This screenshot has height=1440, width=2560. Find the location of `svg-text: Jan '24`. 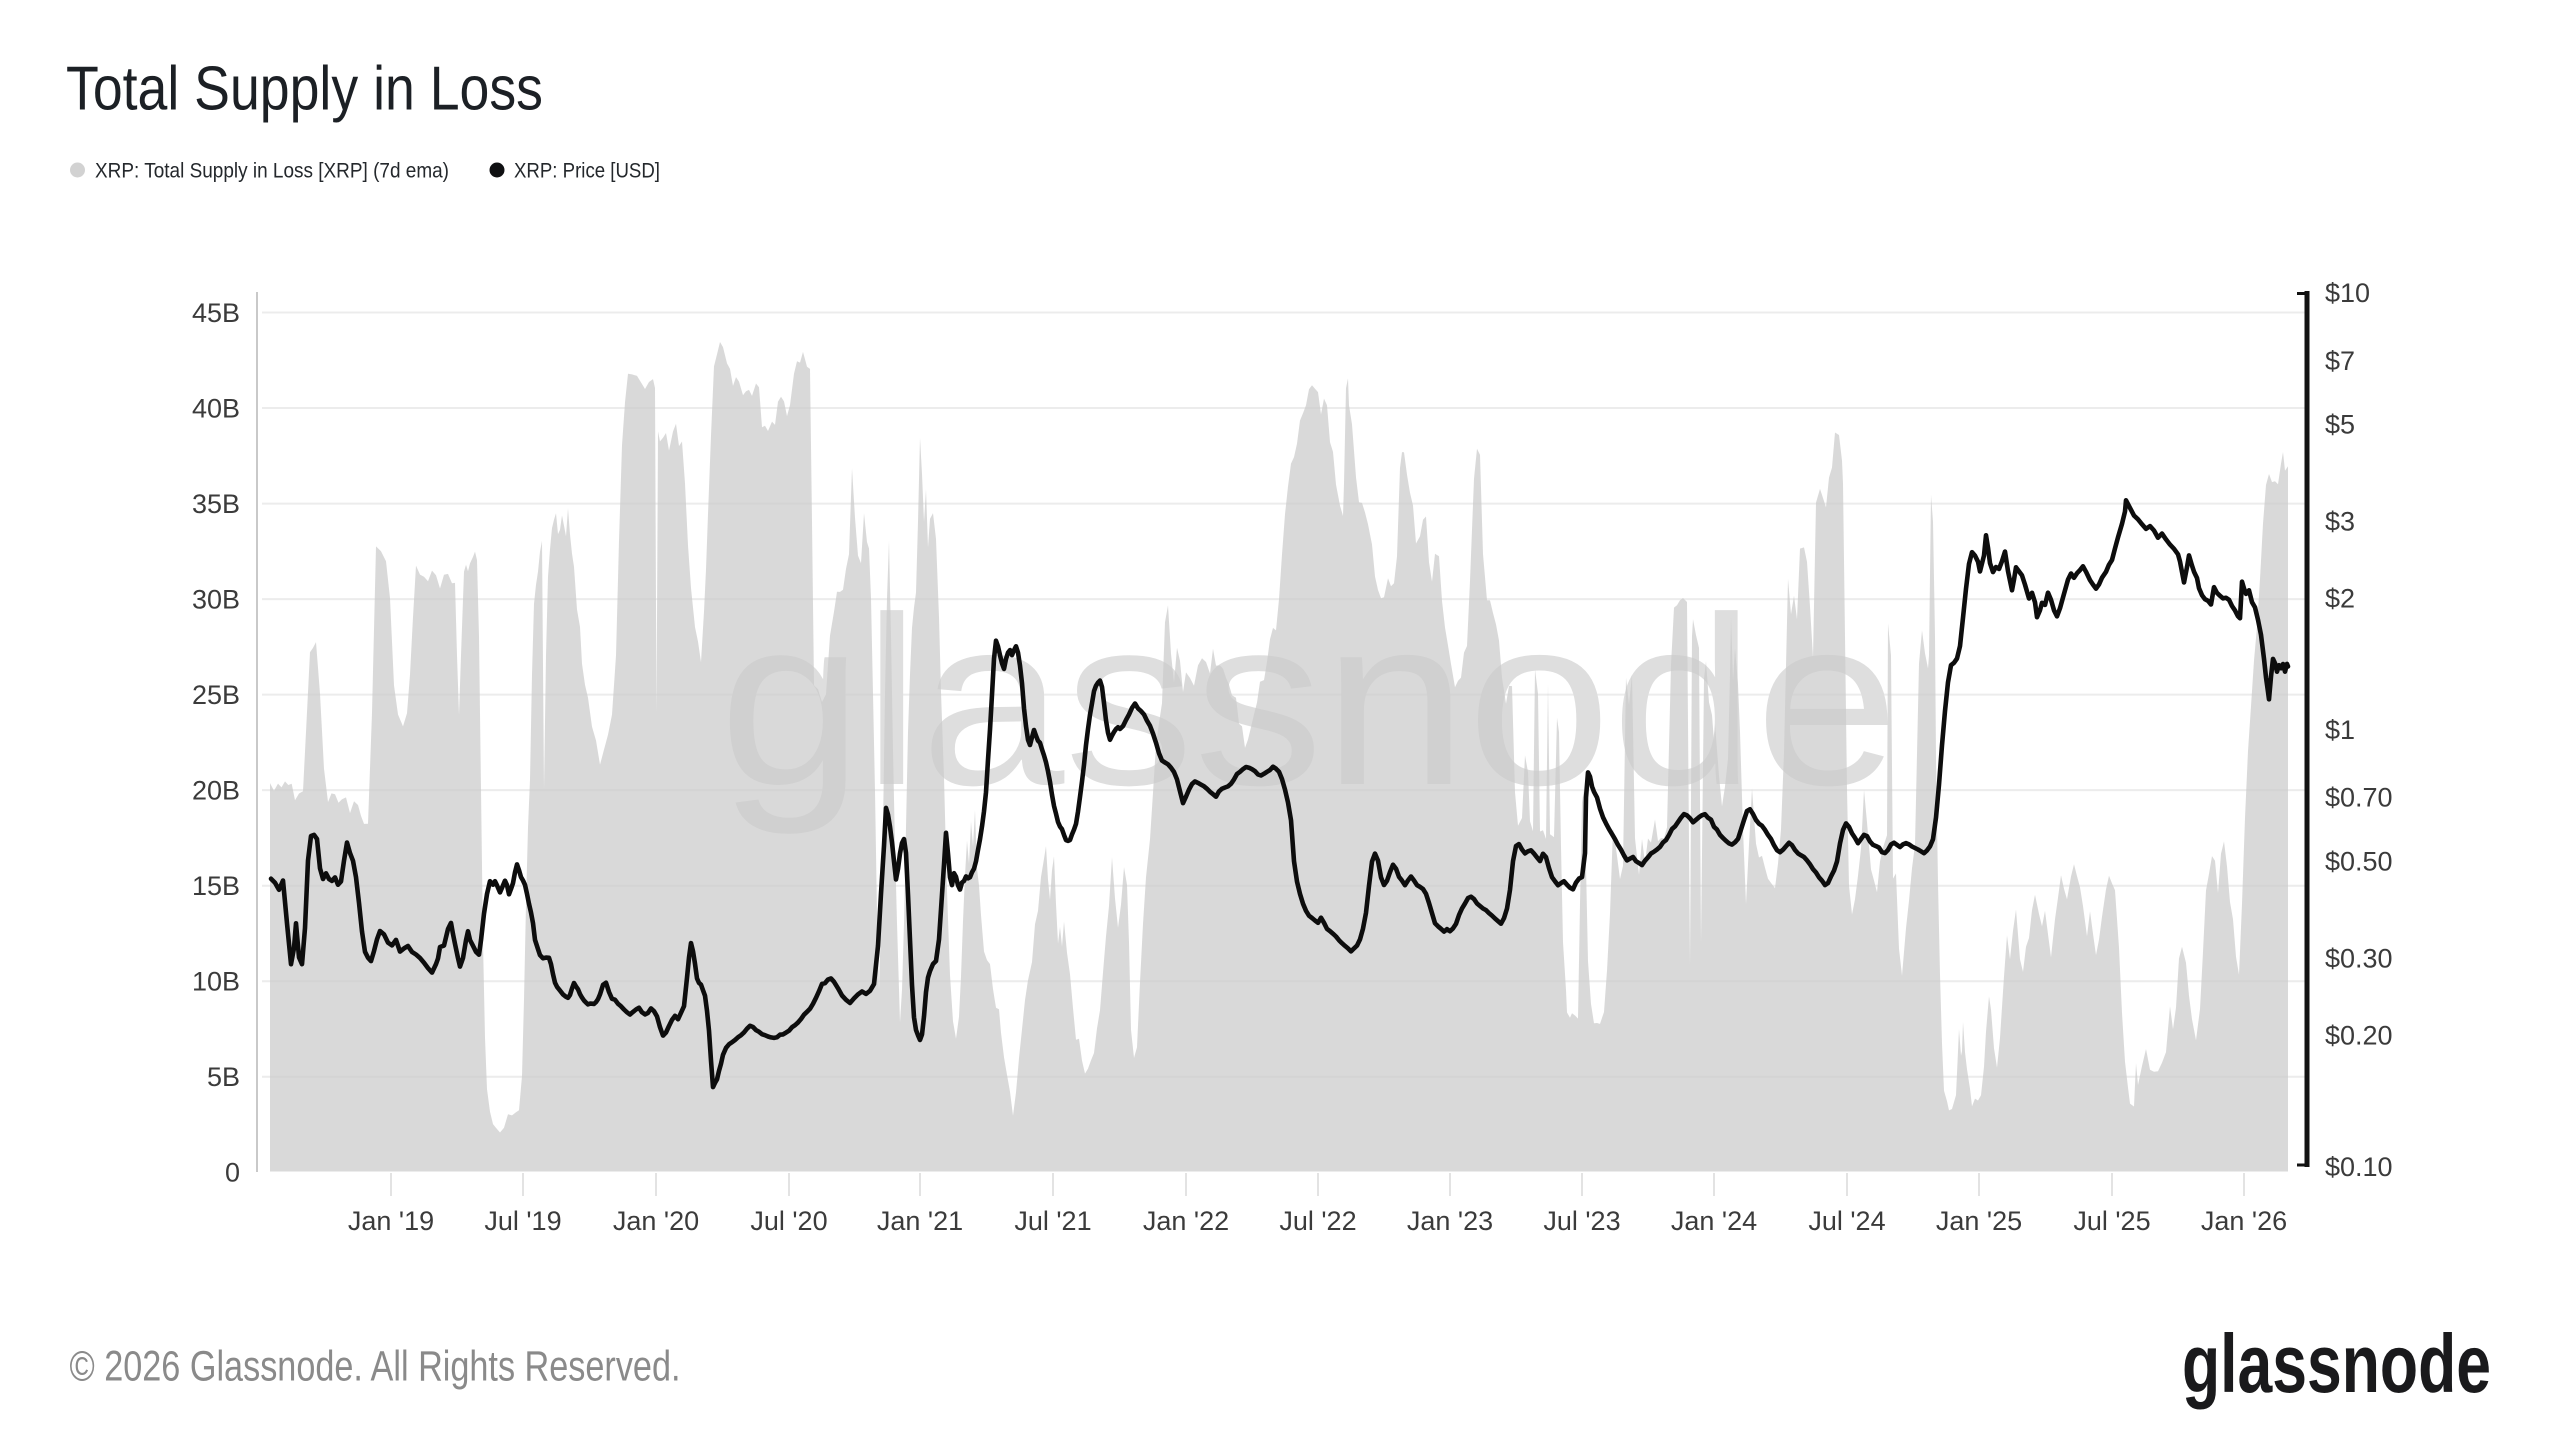

svg-text: Jan '24 is located at coordinates (1714, 1221).